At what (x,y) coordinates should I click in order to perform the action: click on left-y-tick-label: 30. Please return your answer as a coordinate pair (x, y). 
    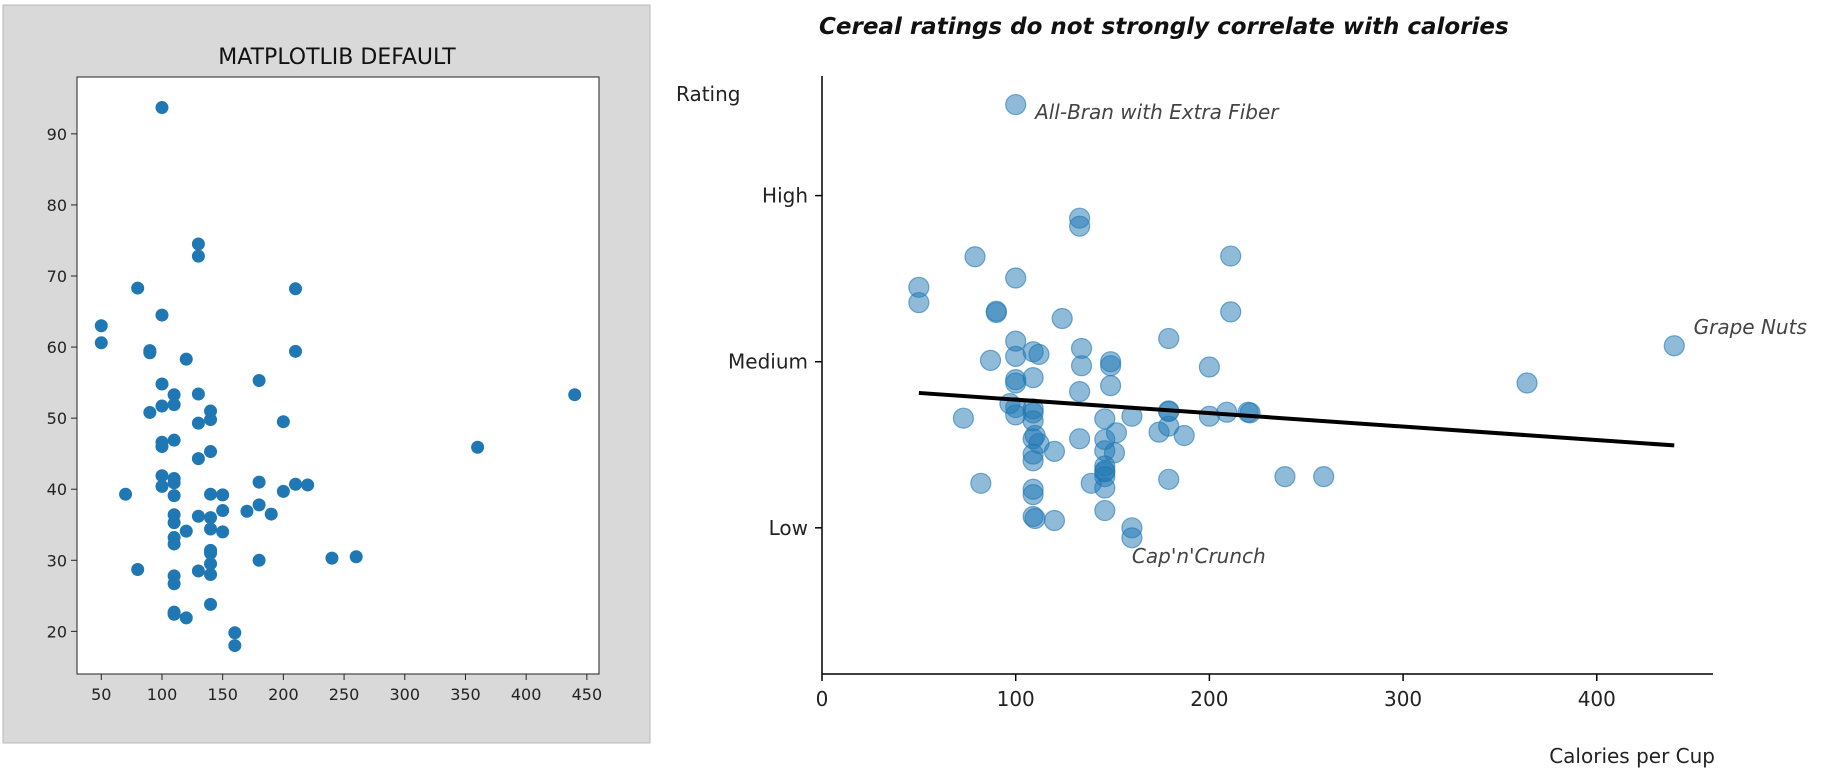
    Looking at the image, I should click on (57, 560).